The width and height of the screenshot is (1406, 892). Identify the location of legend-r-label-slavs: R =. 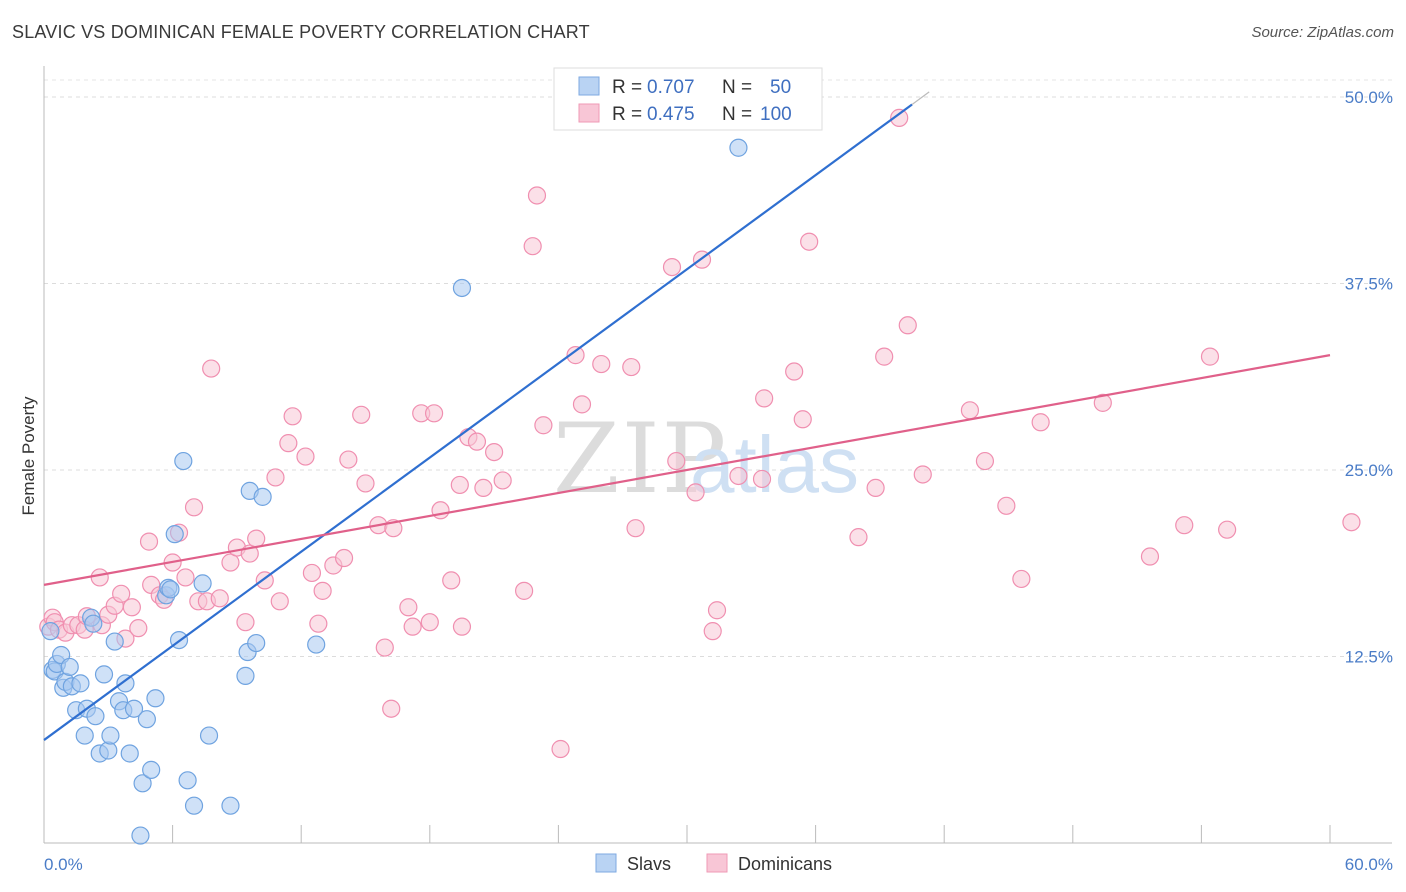
(627, 87).